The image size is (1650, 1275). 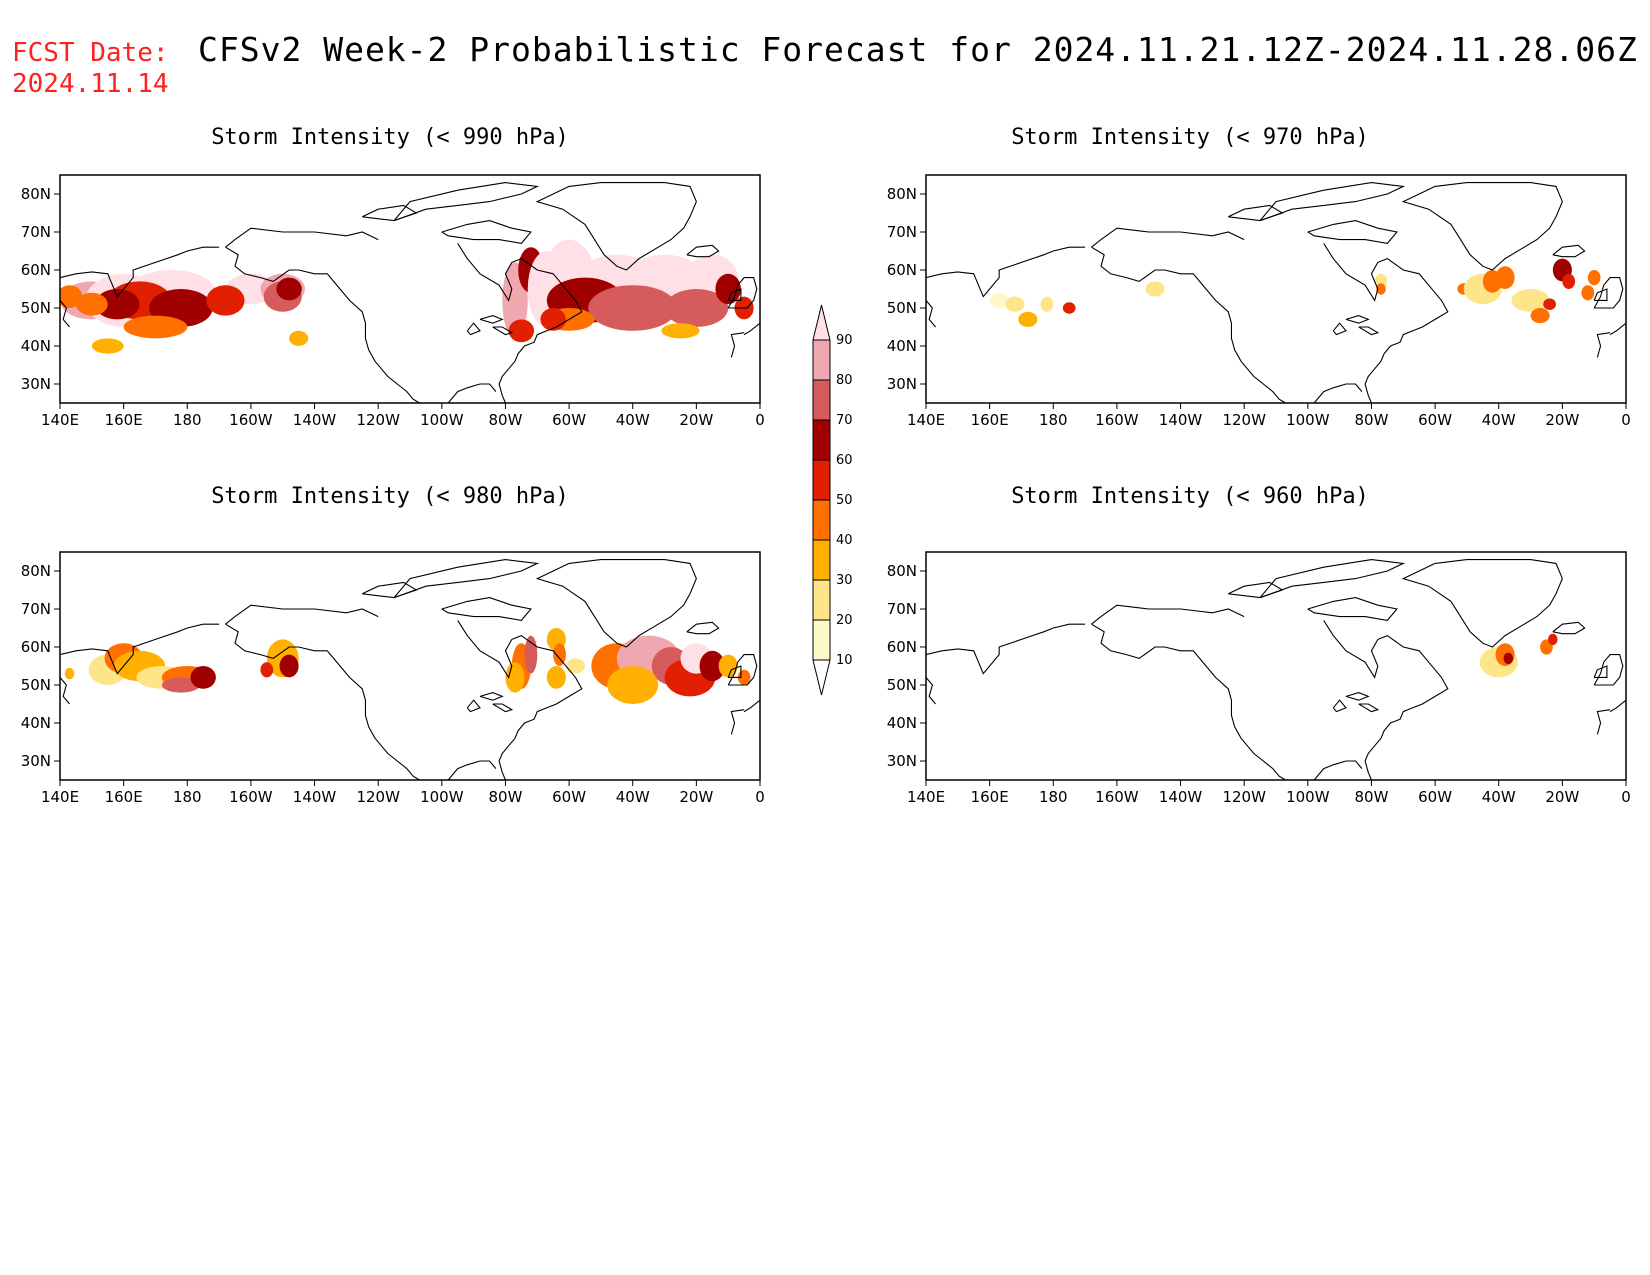 What do you see at coordinates (1181, 420) in the screenshot?
I see `lon-tick-label: 140W` at bounding box center [1181, 420].